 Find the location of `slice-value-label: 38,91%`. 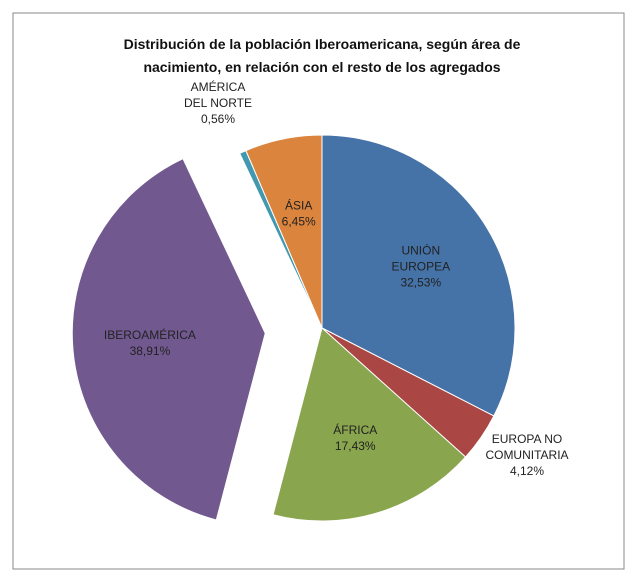

slice-value-label: 38,91% is located at coordinates (150, 351).